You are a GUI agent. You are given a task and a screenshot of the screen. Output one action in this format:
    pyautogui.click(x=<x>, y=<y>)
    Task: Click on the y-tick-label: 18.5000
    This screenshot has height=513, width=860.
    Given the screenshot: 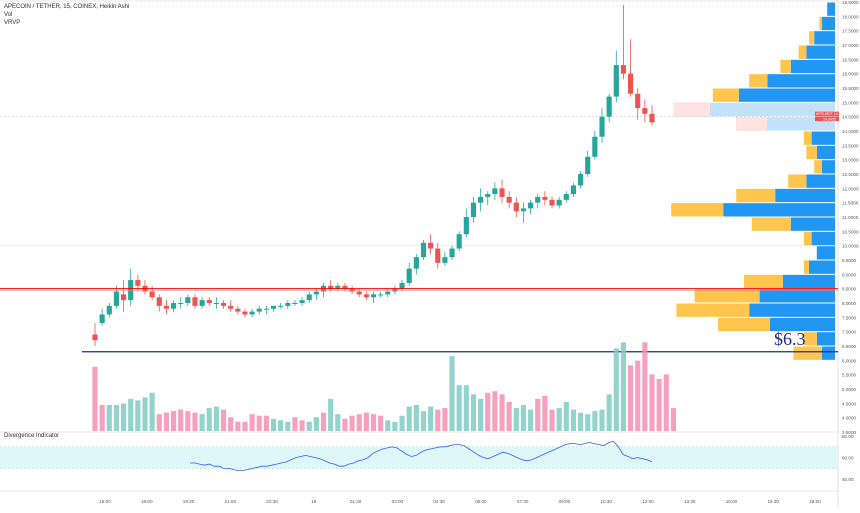 What is the action you would take?
    pyautogui.click(x=850, y=2)
    